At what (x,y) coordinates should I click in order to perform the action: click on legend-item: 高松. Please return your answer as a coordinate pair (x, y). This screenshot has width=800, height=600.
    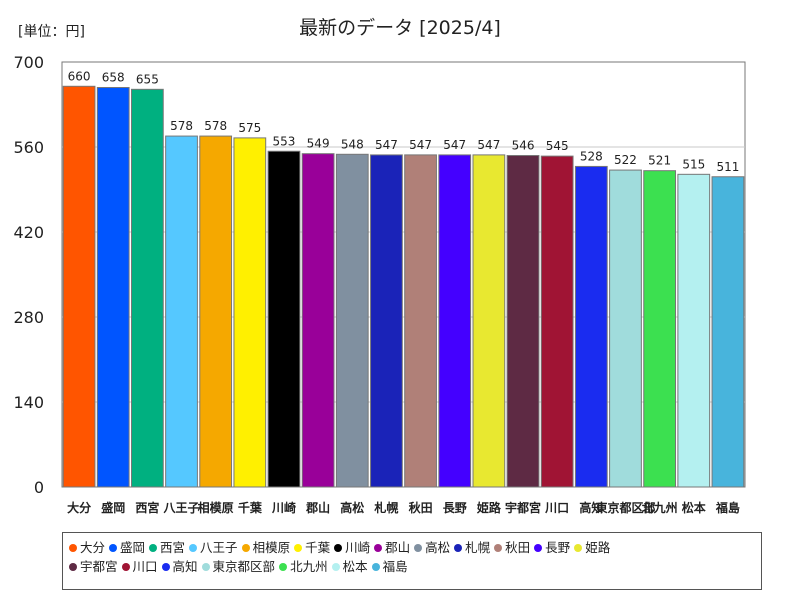
    Looking at the image, I should click on (432, 547).